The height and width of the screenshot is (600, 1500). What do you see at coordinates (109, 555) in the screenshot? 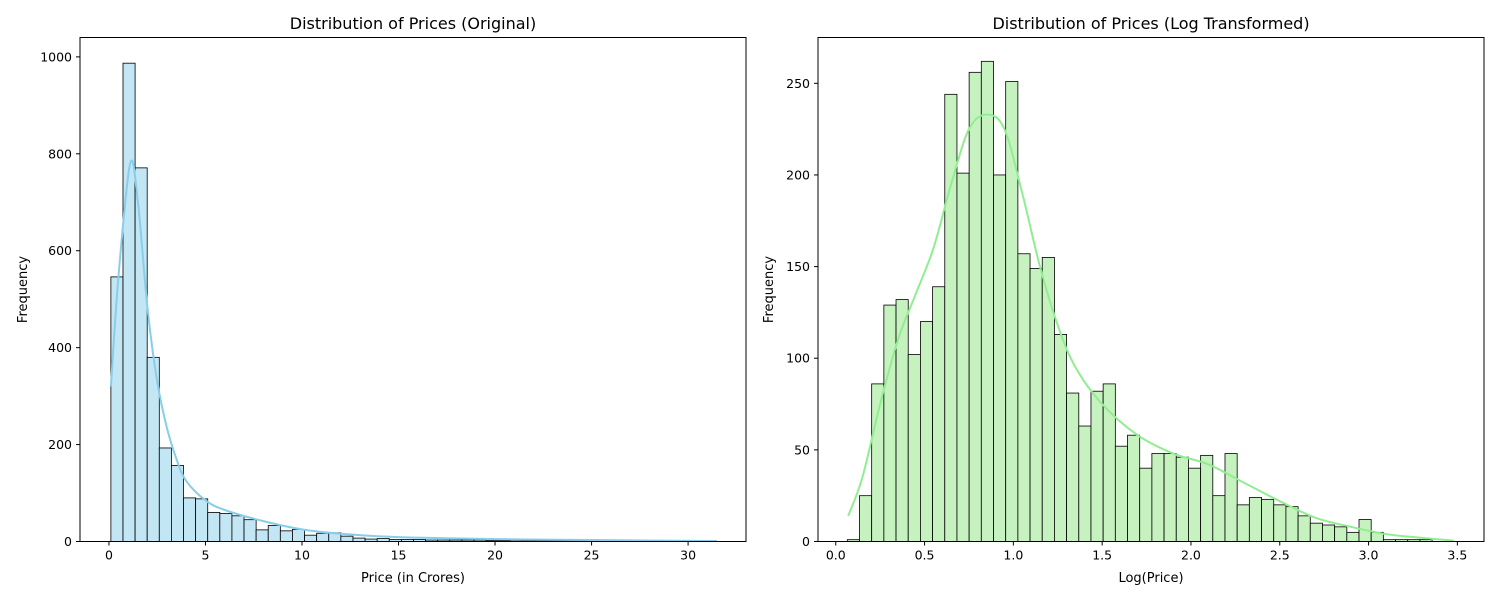
I see `x-tick-label: 0` at bounding box center [109, 555].